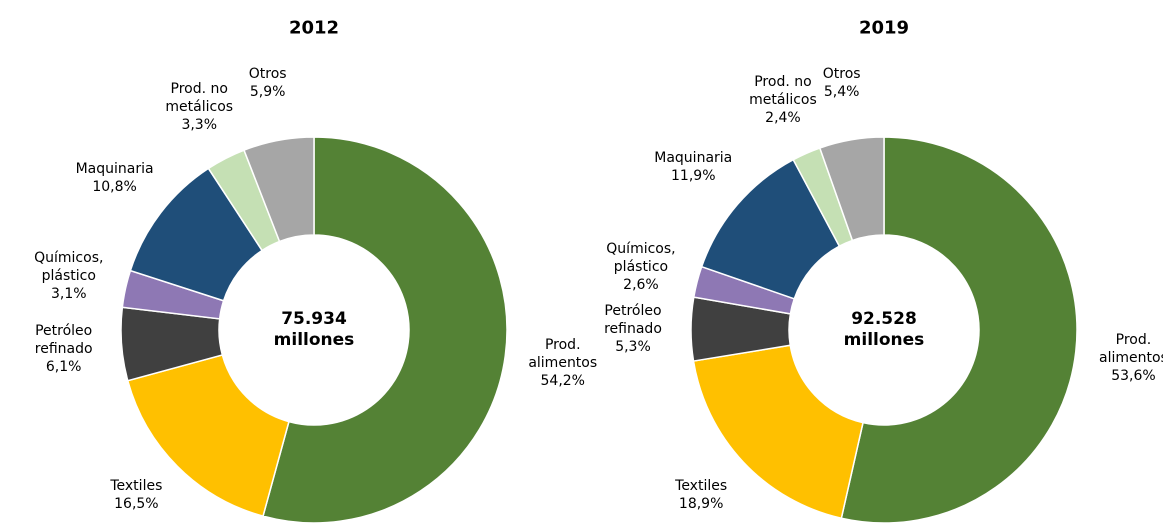 The height and width of the screenshot is (523, 1163). I want to click on slice-label: Prod. alimentos 53,6%, so click(1123, 358).